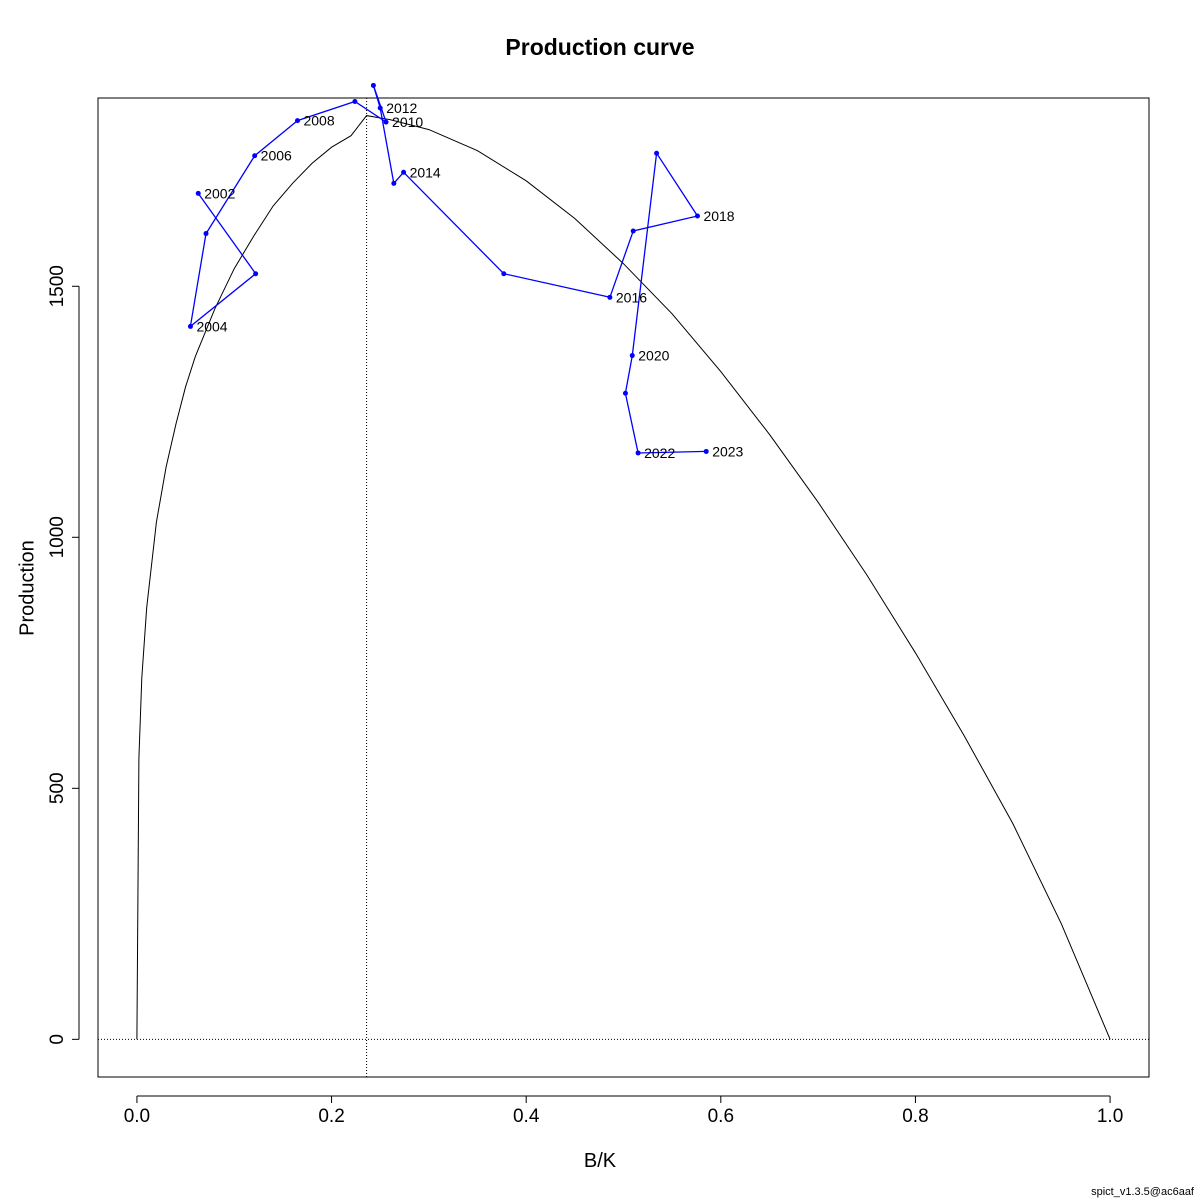  I want to click on x-tick-label: 0.0, so click(137, 1116).